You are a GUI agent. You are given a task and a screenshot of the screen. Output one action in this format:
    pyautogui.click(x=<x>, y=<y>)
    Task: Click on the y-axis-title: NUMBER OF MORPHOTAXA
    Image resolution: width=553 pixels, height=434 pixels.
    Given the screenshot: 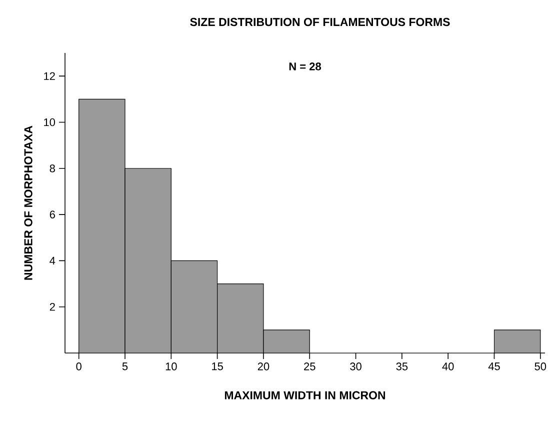 What is the action you would take?
    pyautogui.click(x=28, y=203)
    